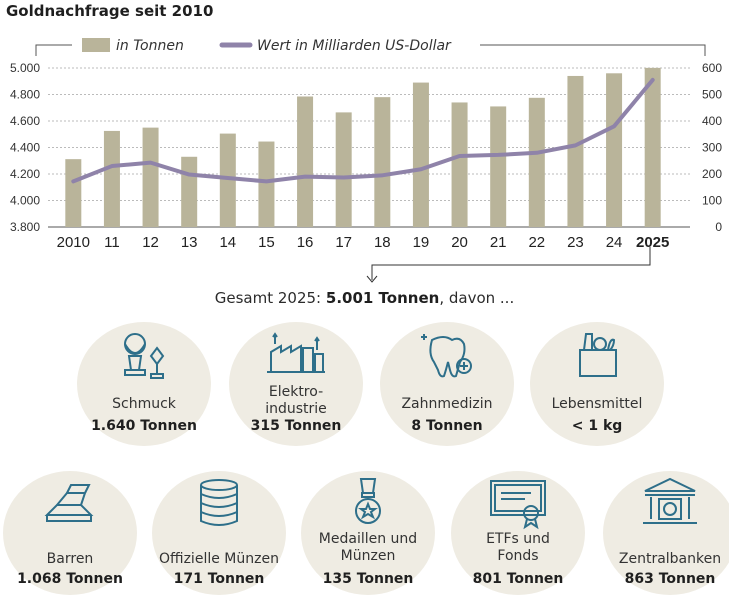  I want to click on x-tick-label: 17, so click(343, 242).